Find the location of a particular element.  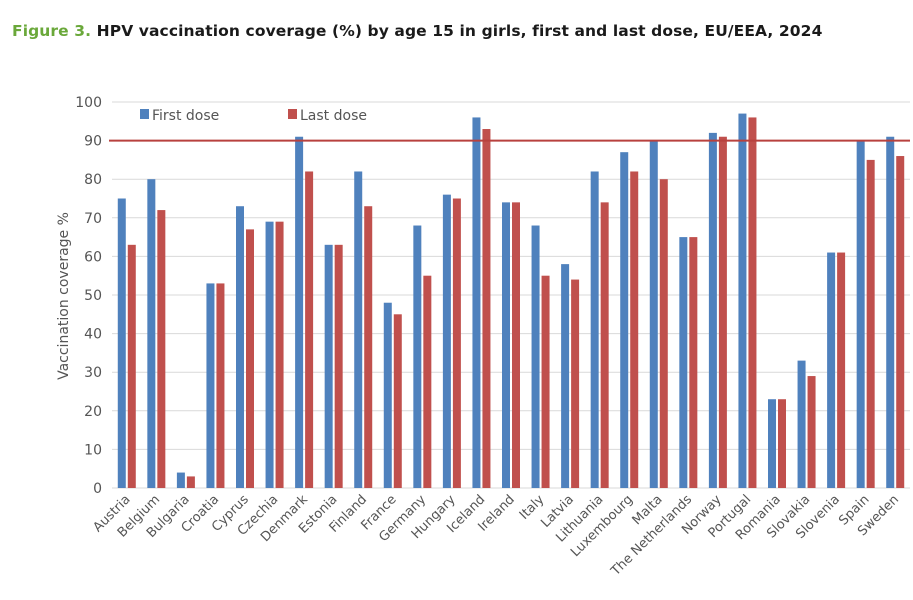

y-tick-label: 90 is located at coordinates (93, 142).